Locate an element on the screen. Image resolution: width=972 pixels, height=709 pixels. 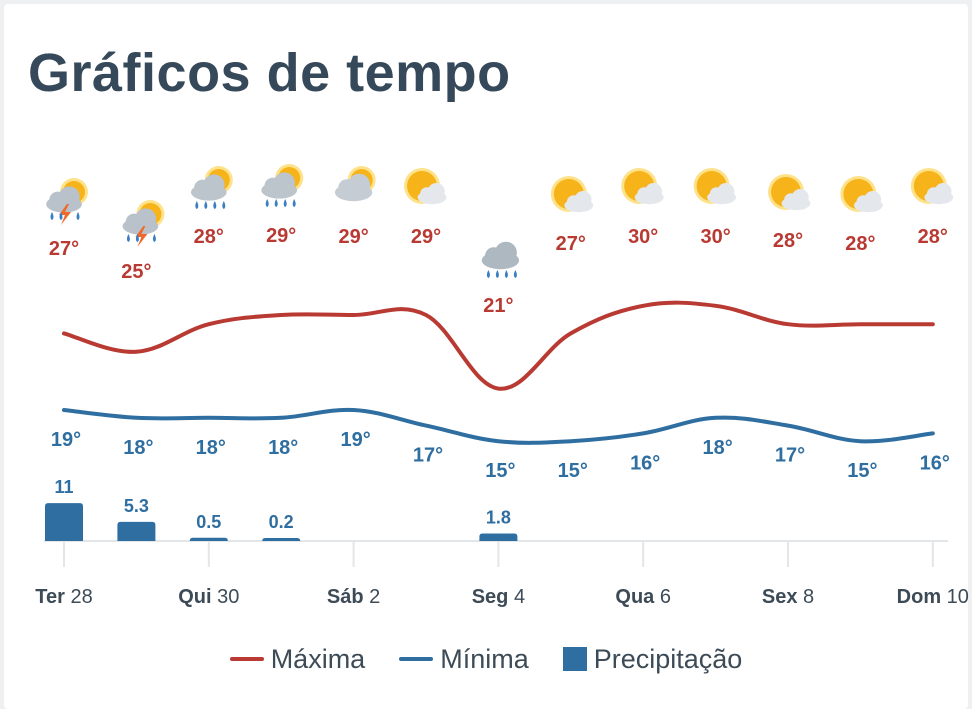
legend-item-min: Mínima is located at coordinates (464, 659).